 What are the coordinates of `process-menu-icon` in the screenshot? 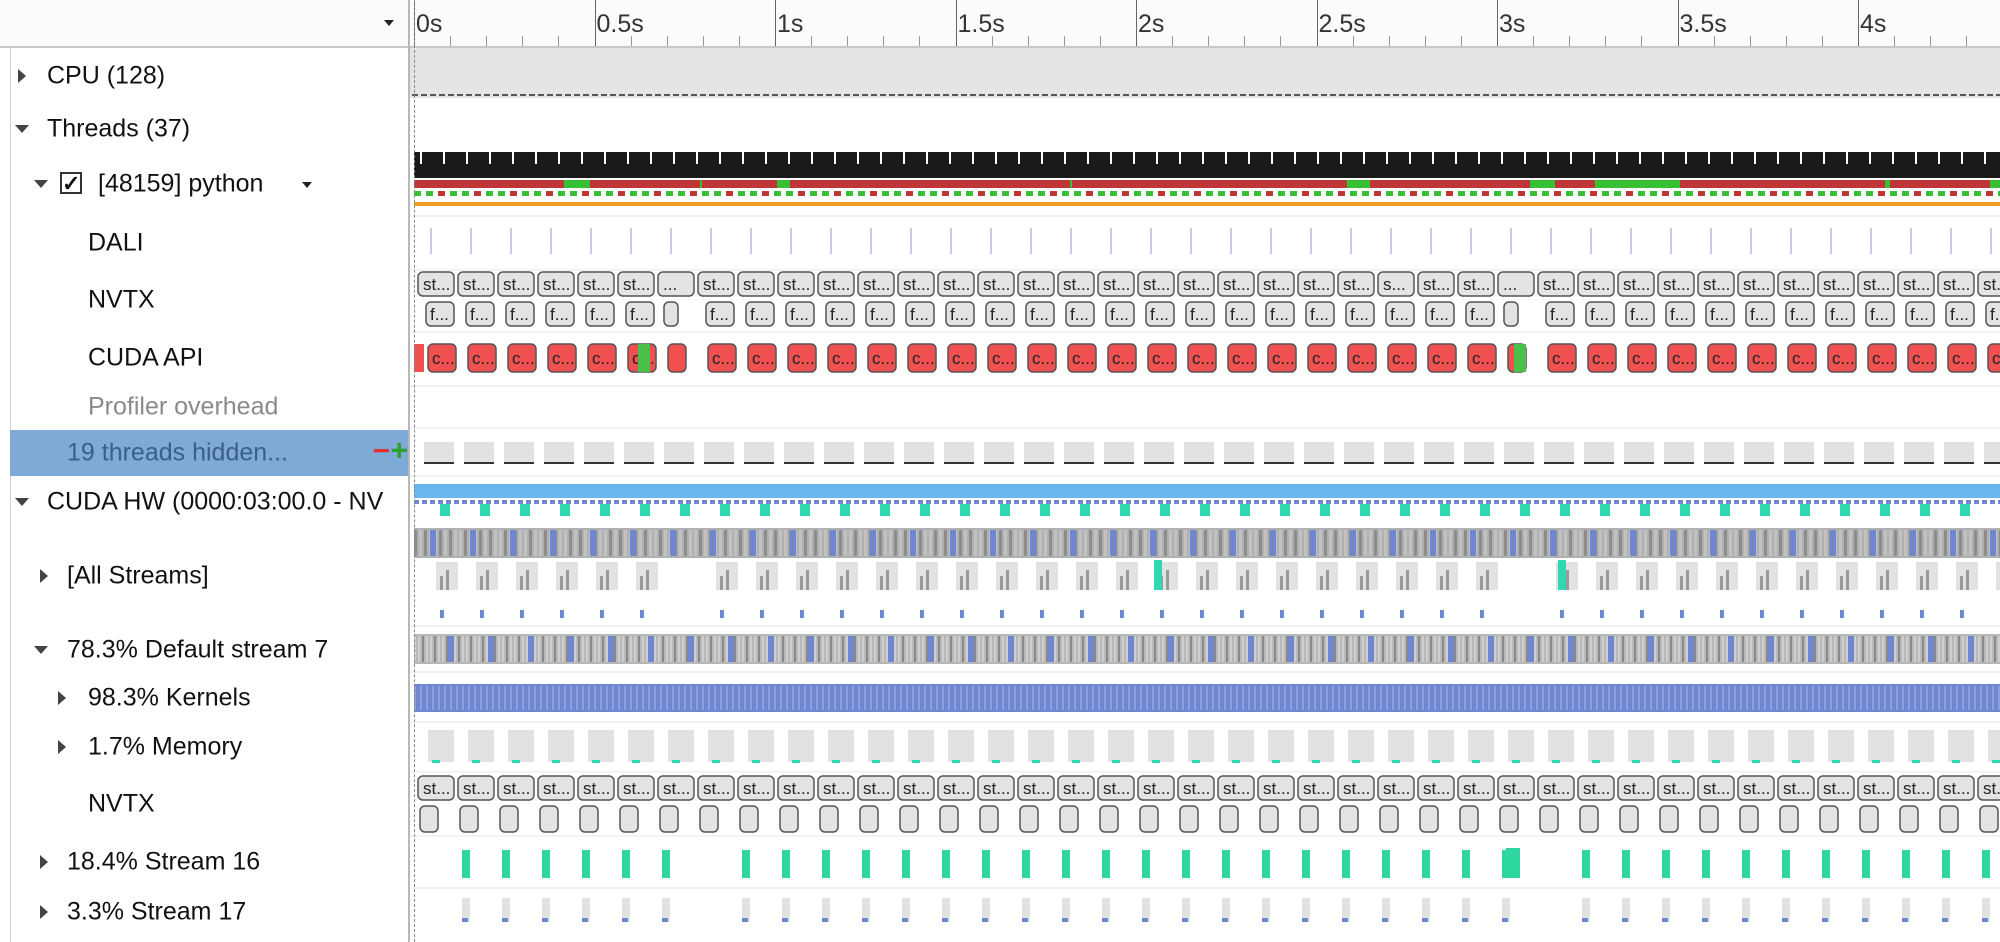 It's located at (307, 185).